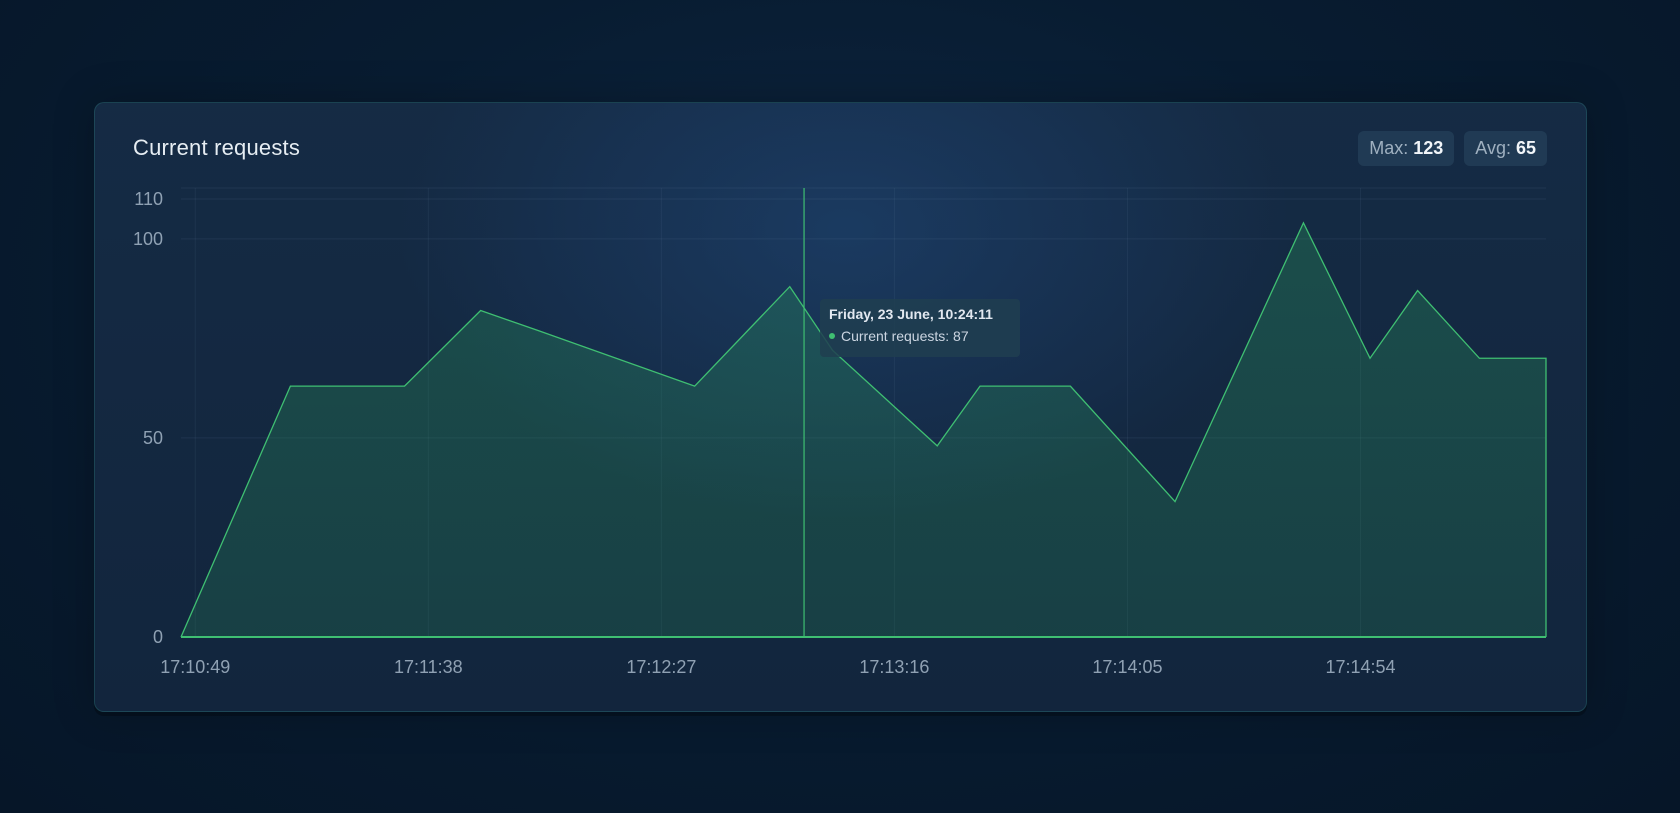 This screenshot has width=1680, height=813. What do you see at coordinates (1525, 148) in the screenshot?
I see `avg-value: 65` at bounding box center [1525, 148].